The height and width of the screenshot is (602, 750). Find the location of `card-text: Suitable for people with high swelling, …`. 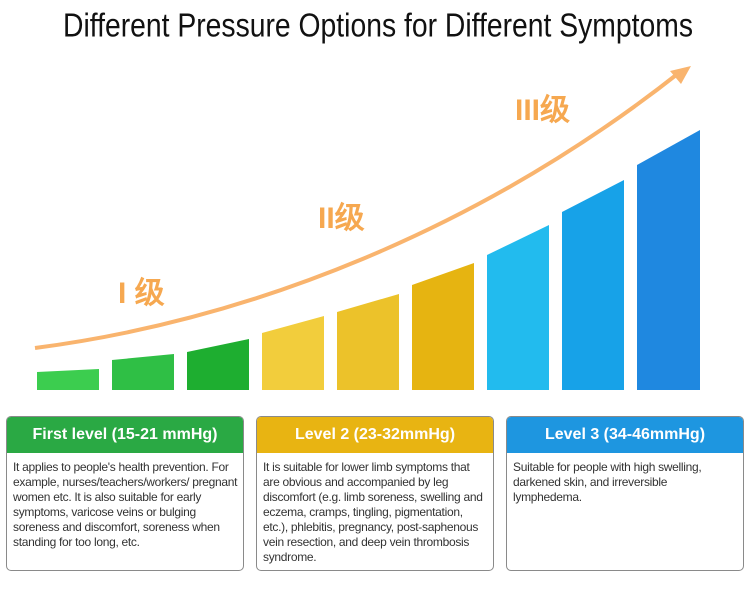

card-text: Suitable for people with high swelling, … is located at coordinates (607, 482).